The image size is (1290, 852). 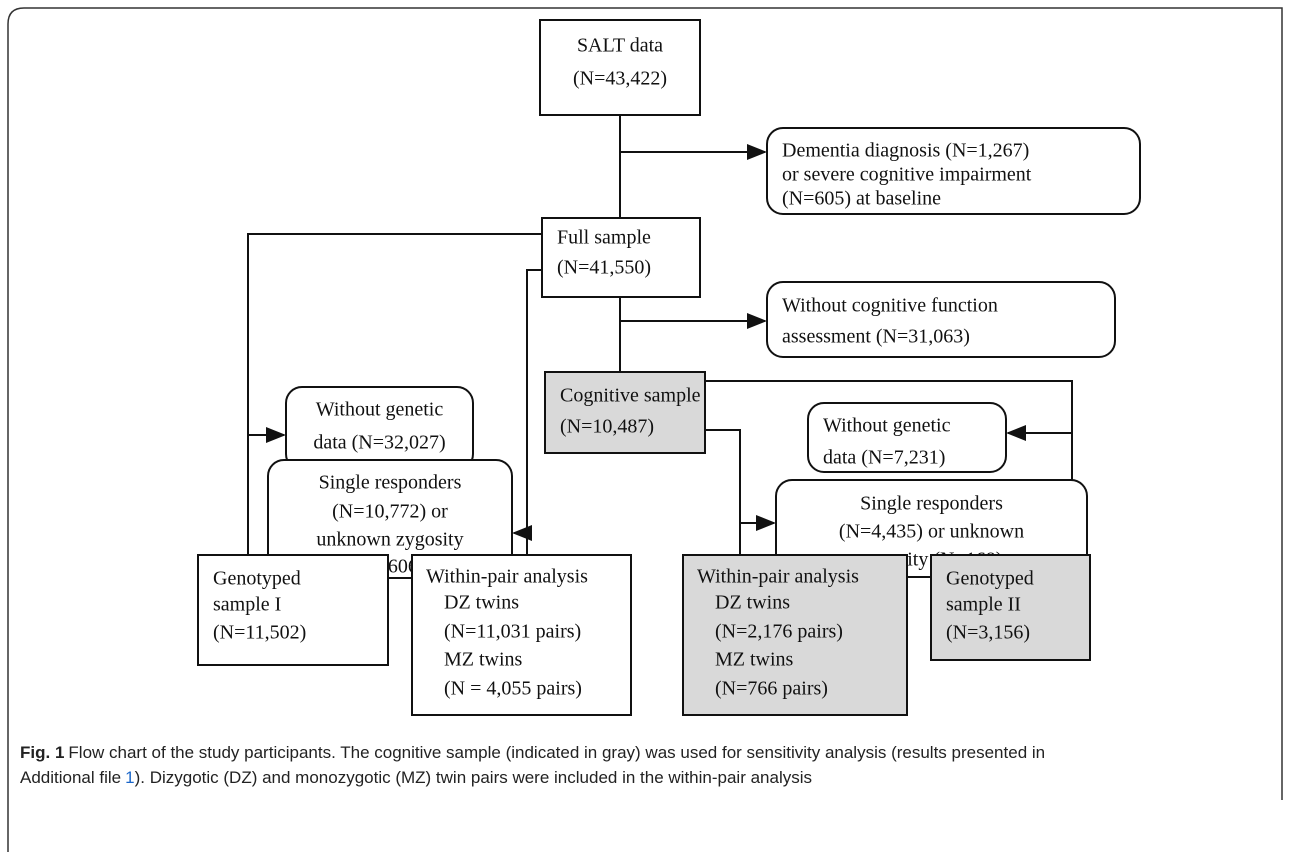 What do you see at coordinates (604, 238) in the screenshot?
I see `node-label: Full sample` at bounding box center [604, 238].